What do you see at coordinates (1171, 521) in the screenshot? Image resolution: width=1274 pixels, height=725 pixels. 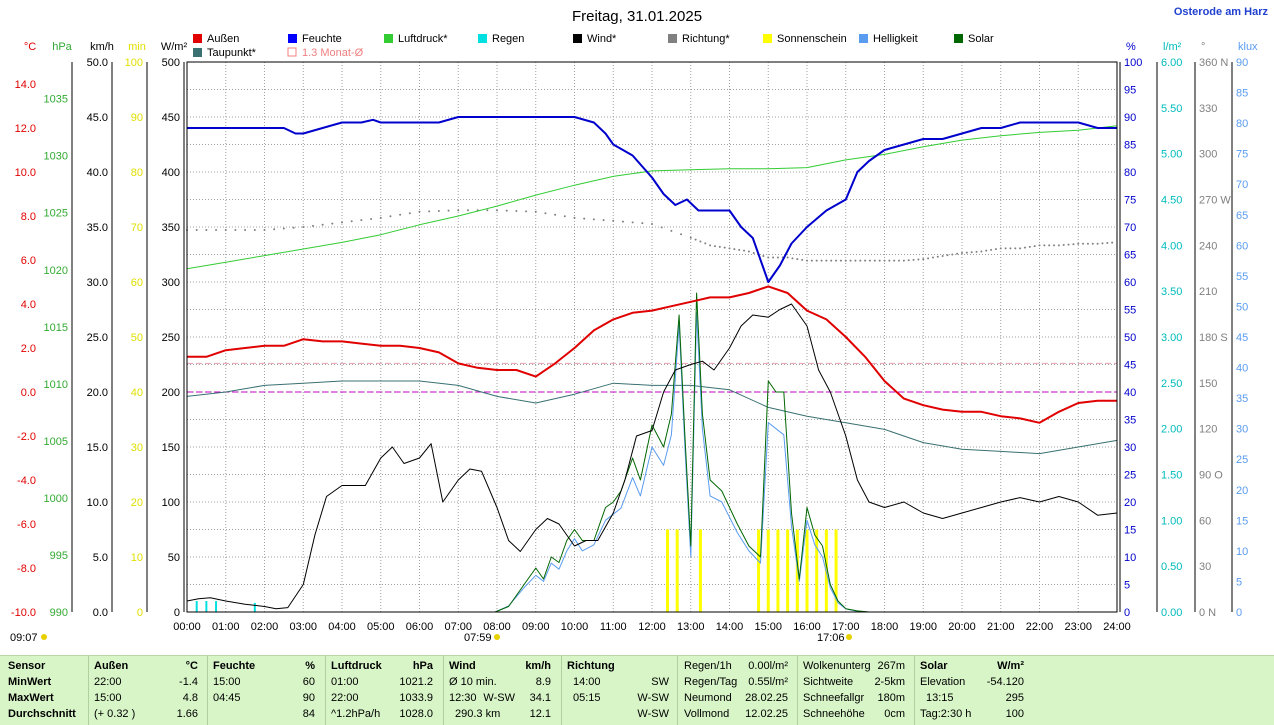 I see `right-axis-tick-label: 1.00` at bounding box center [1171, 521].